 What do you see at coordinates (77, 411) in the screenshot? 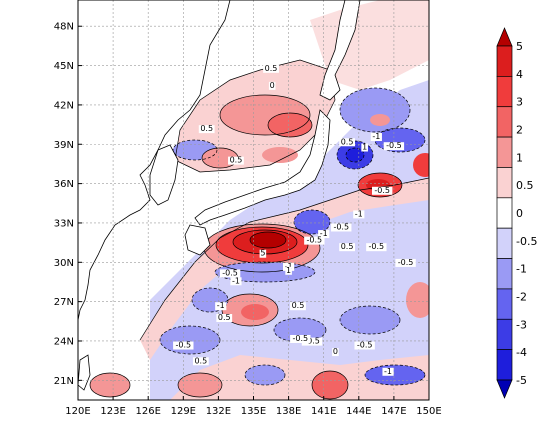
I see `lon-tick-label: 120E` at bounding box center [77, 411].